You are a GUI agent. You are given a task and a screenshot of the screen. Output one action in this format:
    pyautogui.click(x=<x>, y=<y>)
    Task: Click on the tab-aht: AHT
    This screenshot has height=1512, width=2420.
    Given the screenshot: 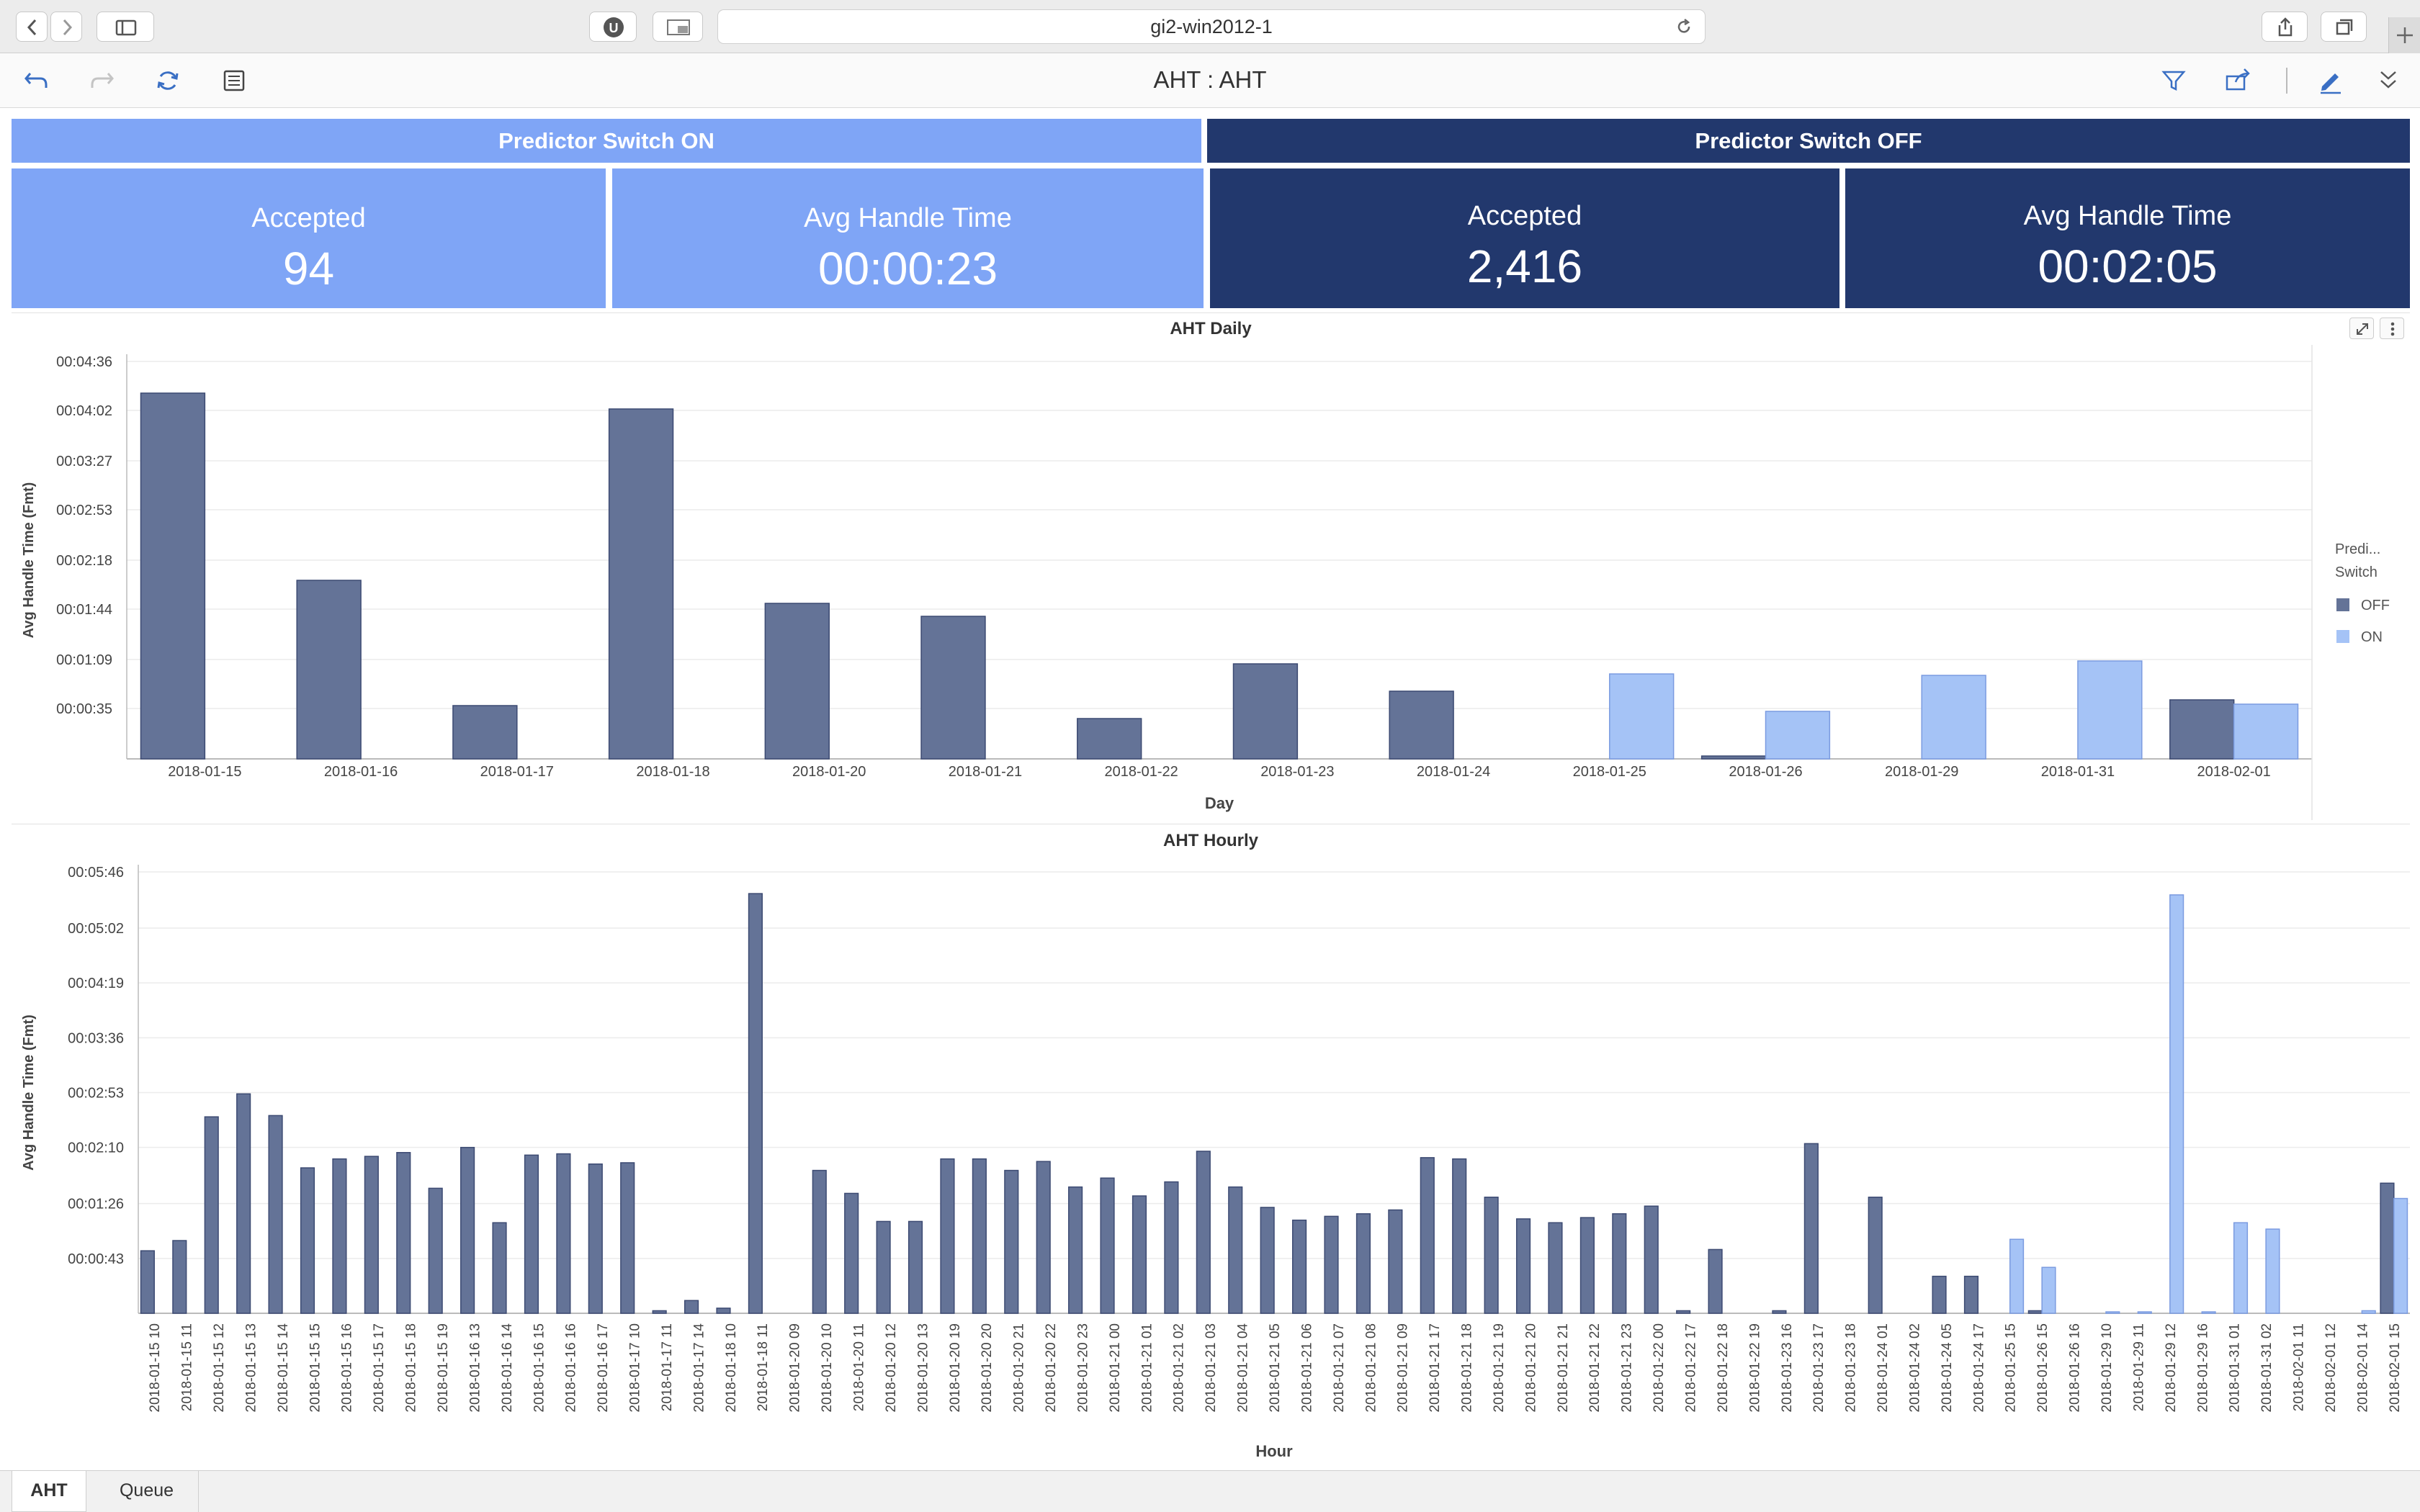 What is the action you would take?
    pyautogui.click(x=49, y=1491)
    